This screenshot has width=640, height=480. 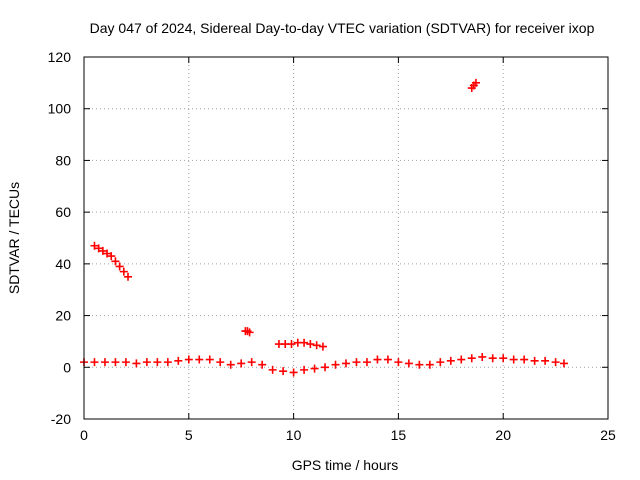 What do you see at coordinates (63, 160) in the screenshot?
I see `y-tick-label: 80` at bounding box center [63, 160].